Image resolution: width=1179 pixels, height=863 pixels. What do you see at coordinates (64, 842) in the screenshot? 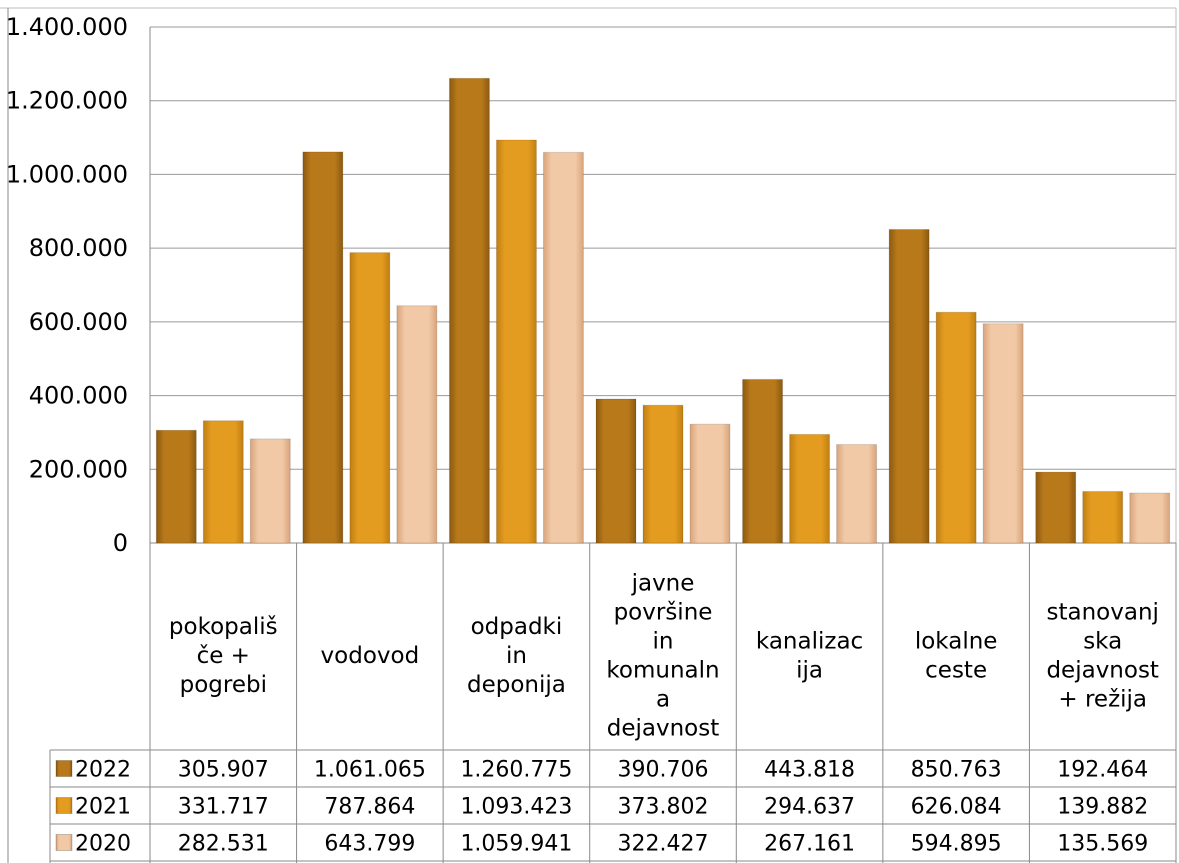
I see `legend-swatch-2020` at bounding box center [64, 842].